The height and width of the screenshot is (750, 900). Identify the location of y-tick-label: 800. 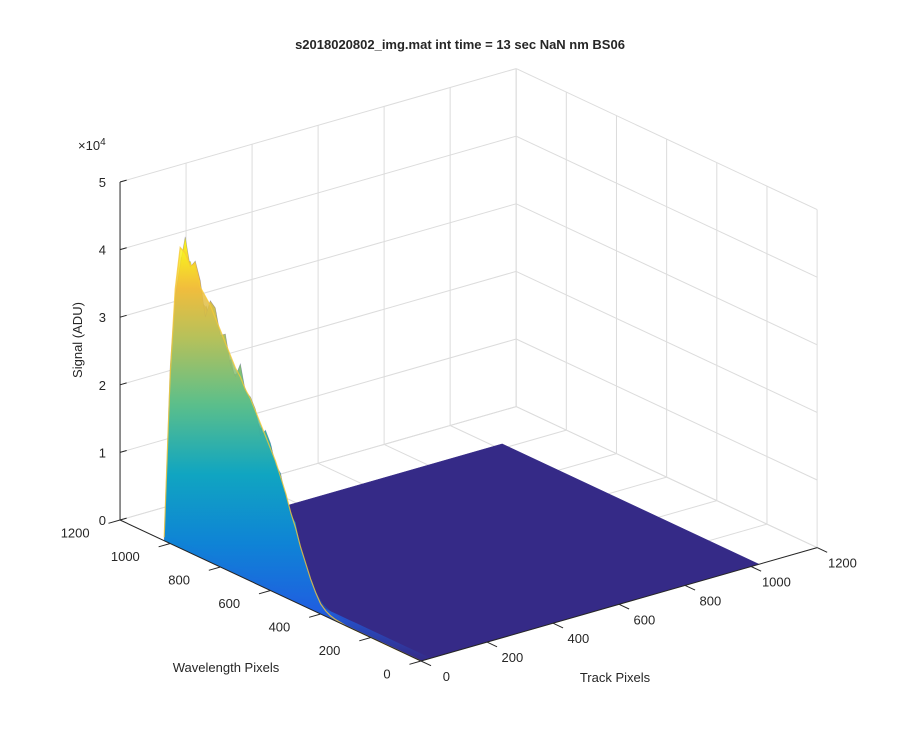
(179, 580).